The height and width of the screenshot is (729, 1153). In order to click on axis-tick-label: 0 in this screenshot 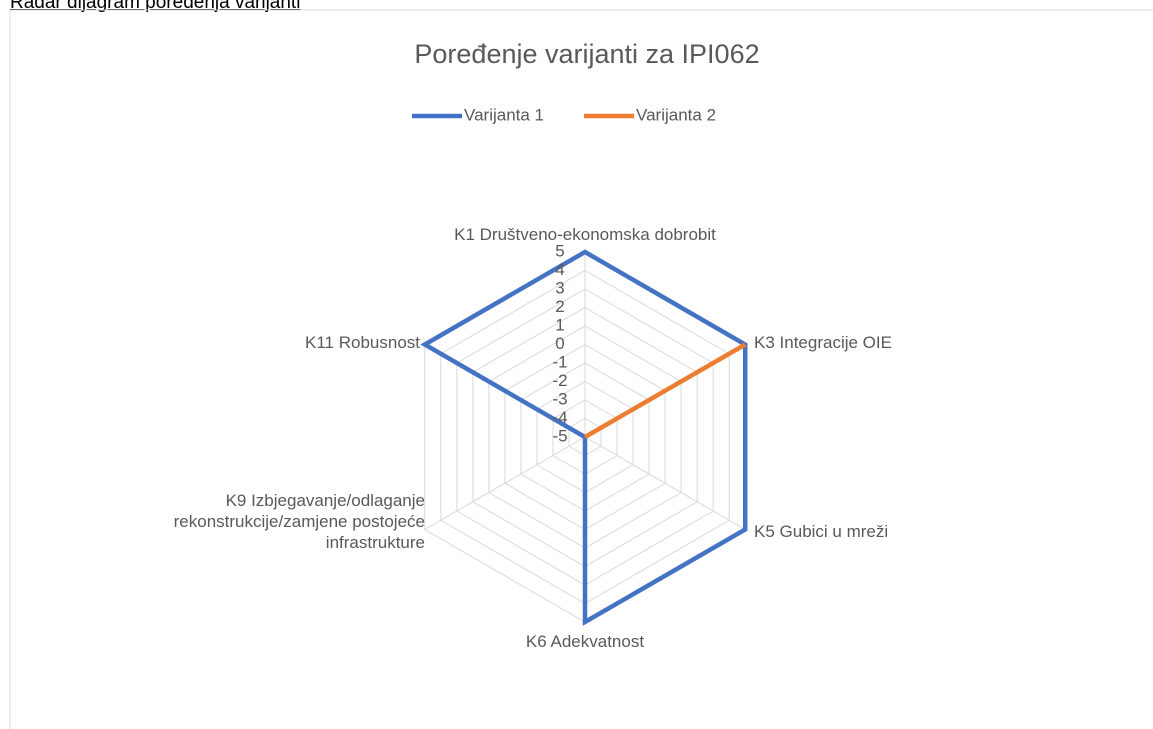, I will do `click(559, 343)`.